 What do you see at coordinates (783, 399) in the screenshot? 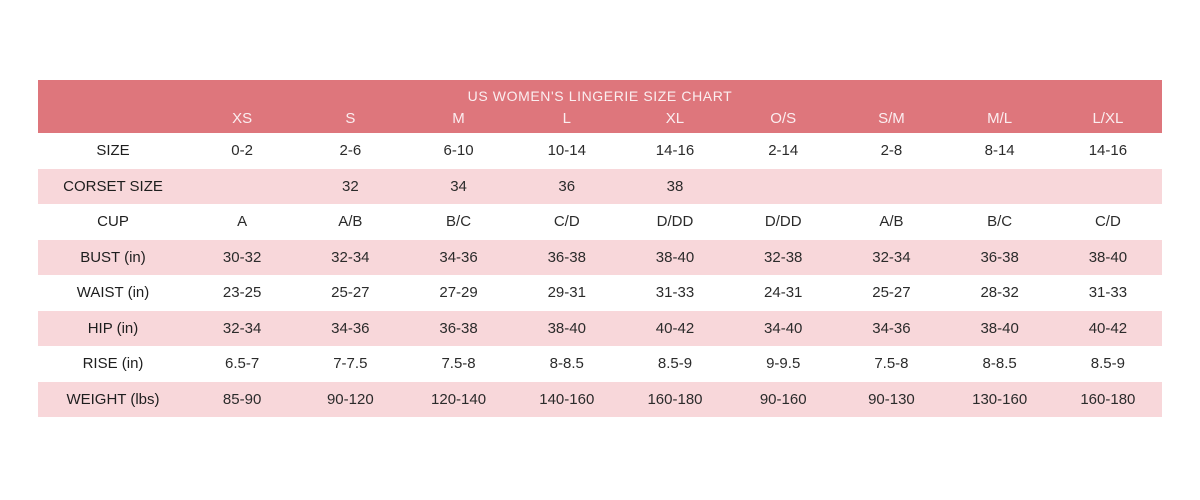
I see `value-cell: 90-160` at bounding box center [783, 399].